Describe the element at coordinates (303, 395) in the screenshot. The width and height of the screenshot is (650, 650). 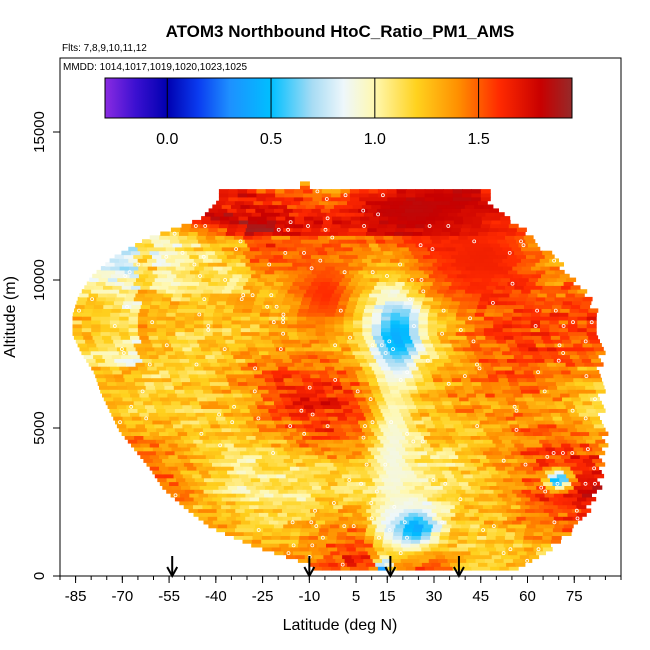
I see `heatmap-cell-1991` at that location.